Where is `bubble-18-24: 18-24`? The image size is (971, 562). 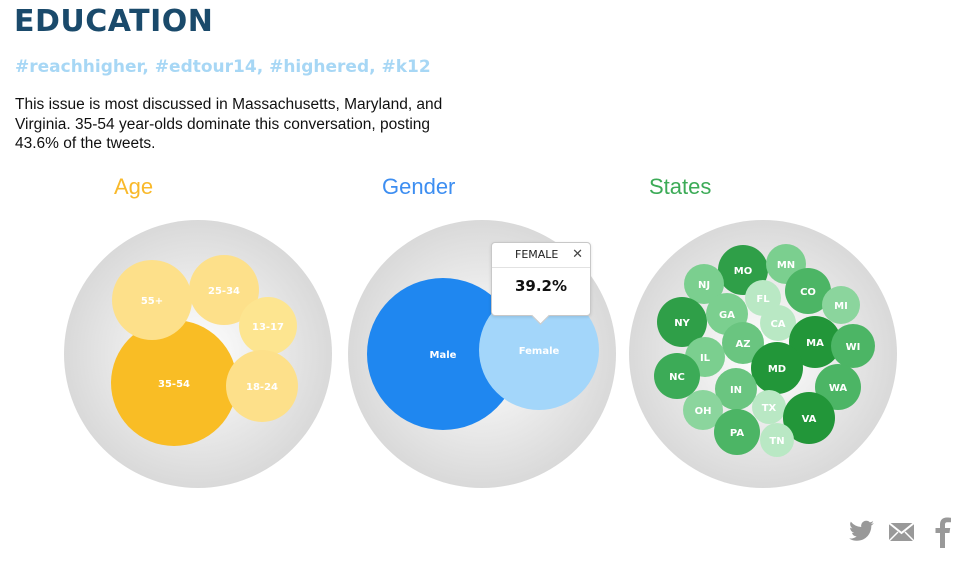
bubble-18-24: 18-24 is located at coordinates (262, 386).